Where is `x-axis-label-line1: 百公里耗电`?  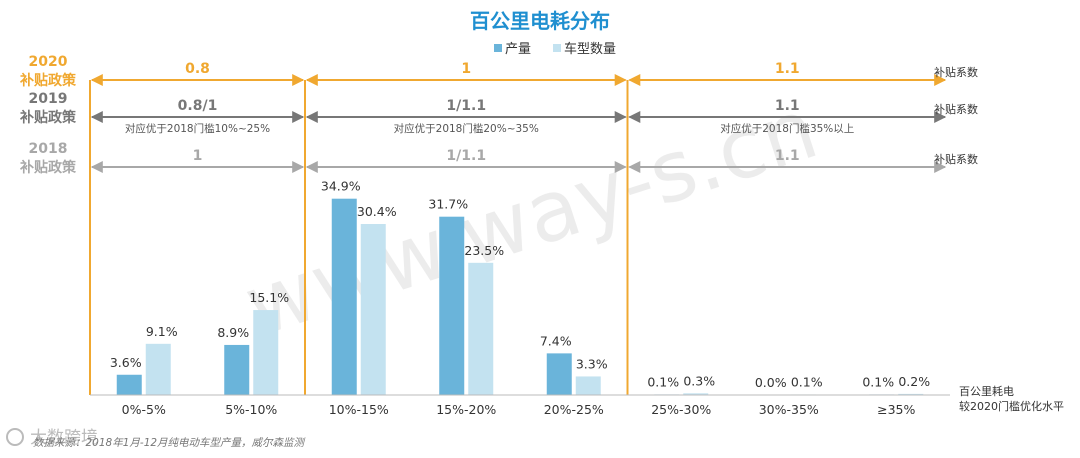
x-axis-label-line1: 百公里耗电 is located at coordinates (986, 391).